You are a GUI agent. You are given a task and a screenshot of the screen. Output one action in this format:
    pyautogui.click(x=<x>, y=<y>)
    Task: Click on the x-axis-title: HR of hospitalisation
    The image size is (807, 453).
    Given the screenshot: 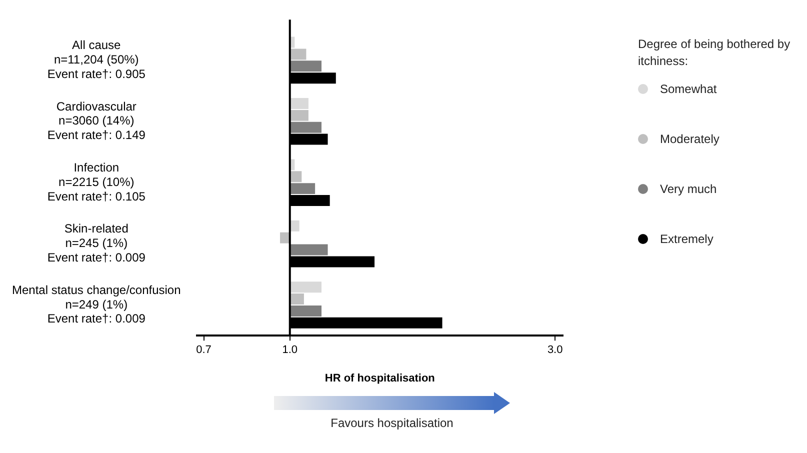 What is the action you would take?
    pyautogui.click(x=380, y=378)
    